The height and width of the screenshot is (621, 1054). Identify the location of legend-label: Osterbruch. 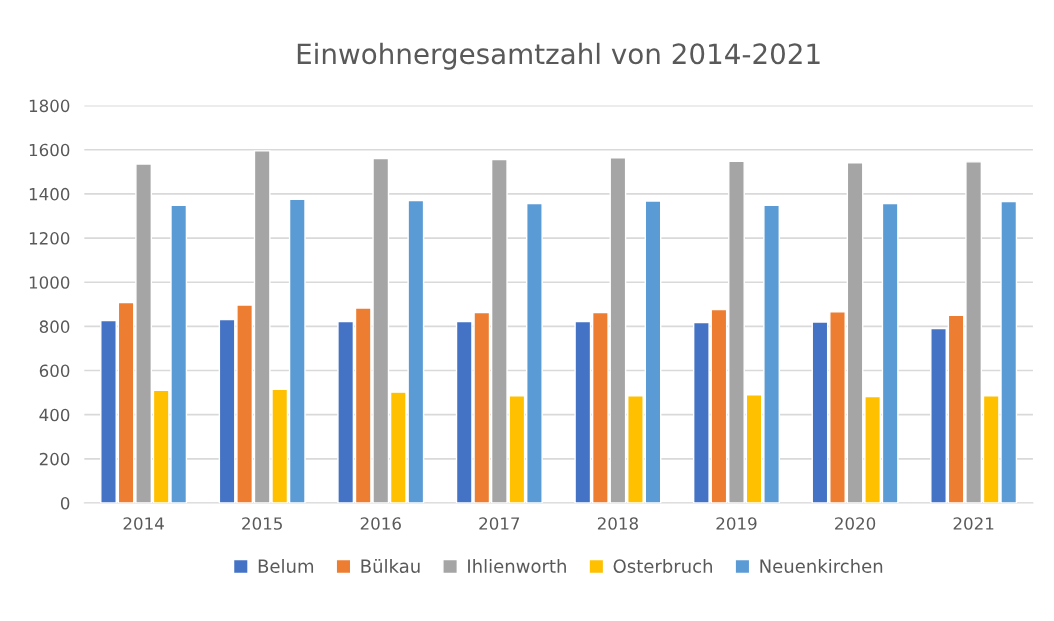
(662, 566).